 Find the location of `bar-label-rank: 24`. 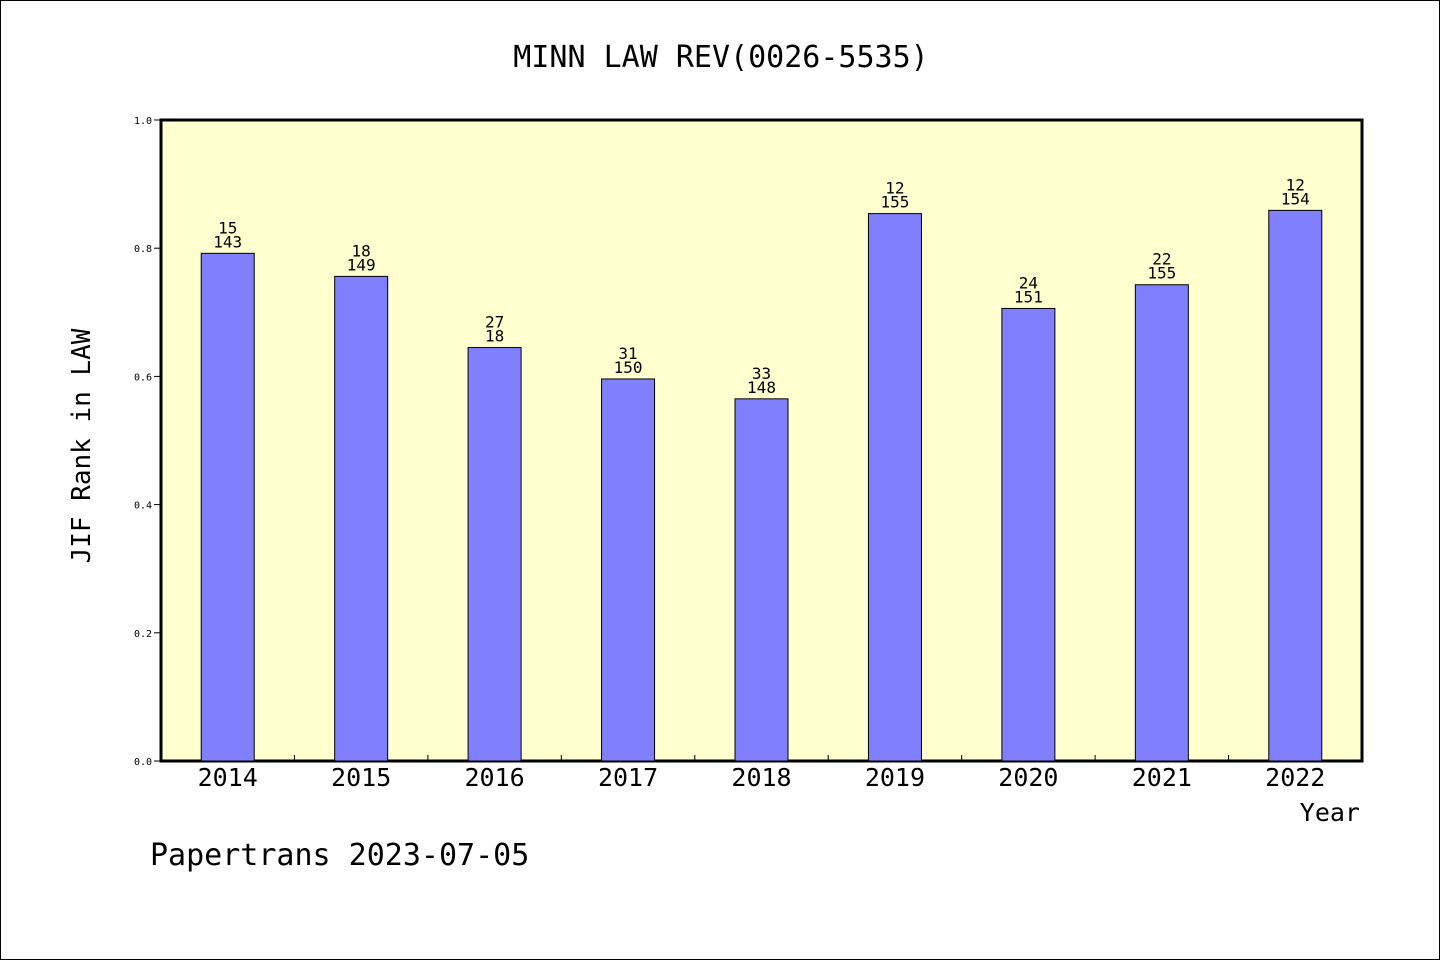

bar-label-rank: 24 is located at coordinates (1028, 282).